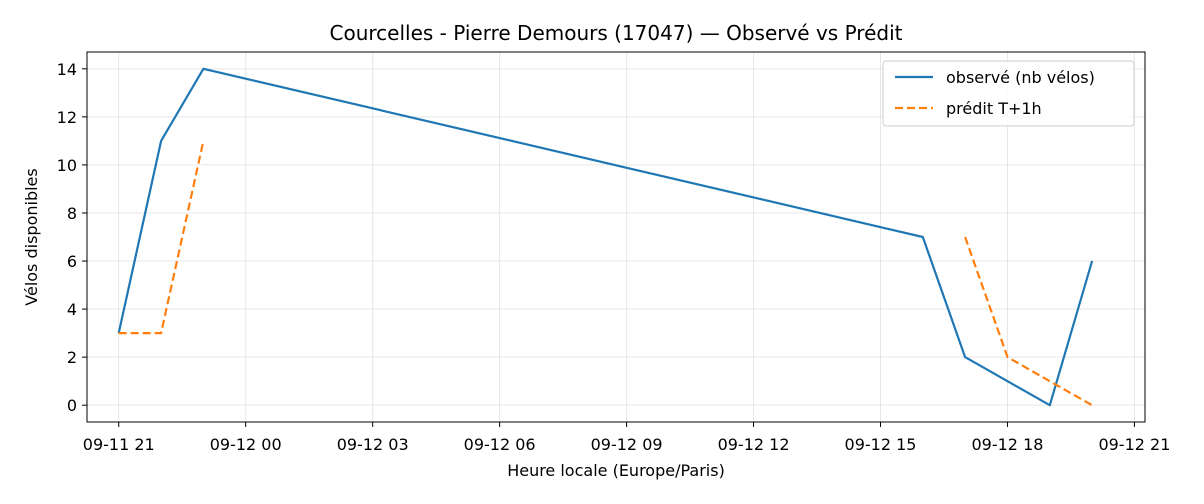 The image size is (1204, 504). Describe the element at coordinates (119, 444) in the screenshot. I see `x-tick-label: 09-11 21` at that location.